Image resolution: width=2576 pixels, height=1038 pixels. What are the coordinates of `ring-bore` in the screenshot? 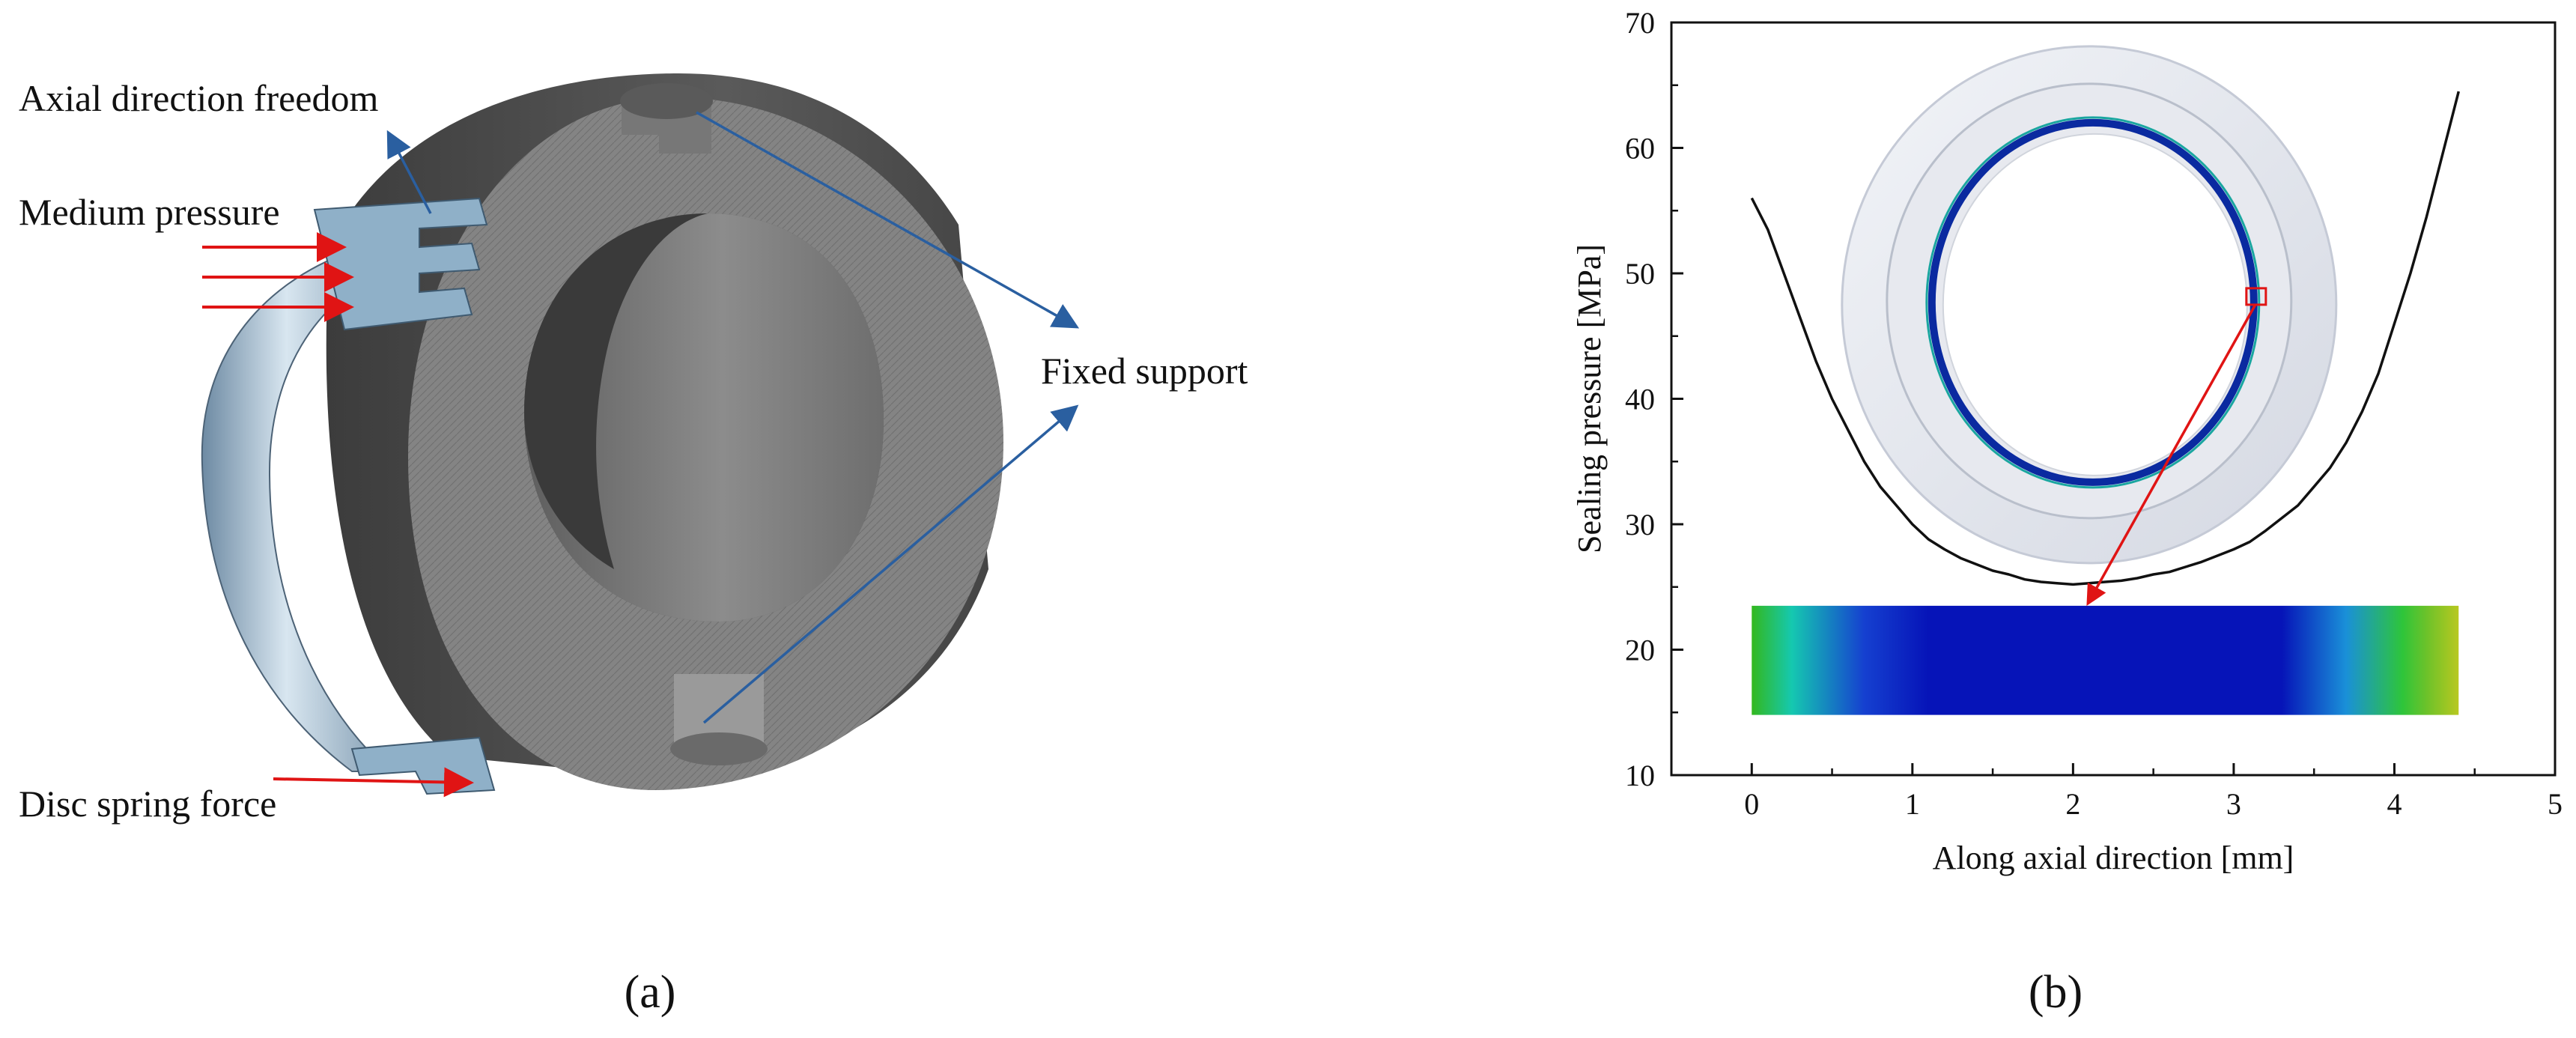 It's located at (2095, 304).